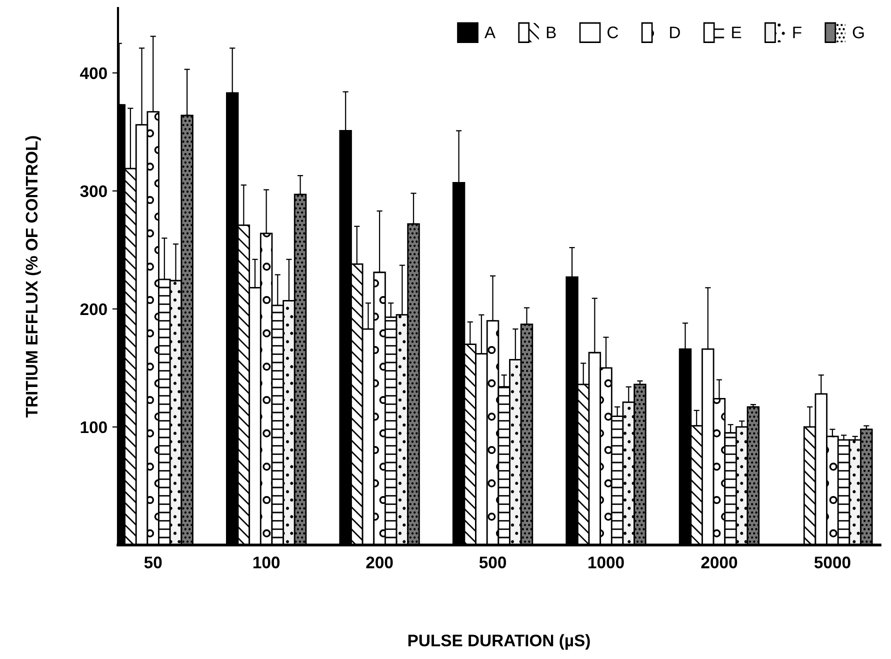 The image size is (891, 659). What do you see at coordinates (613, 32) in the screenshot?
I see `legend-label: C` at bounding box center [613, 32].